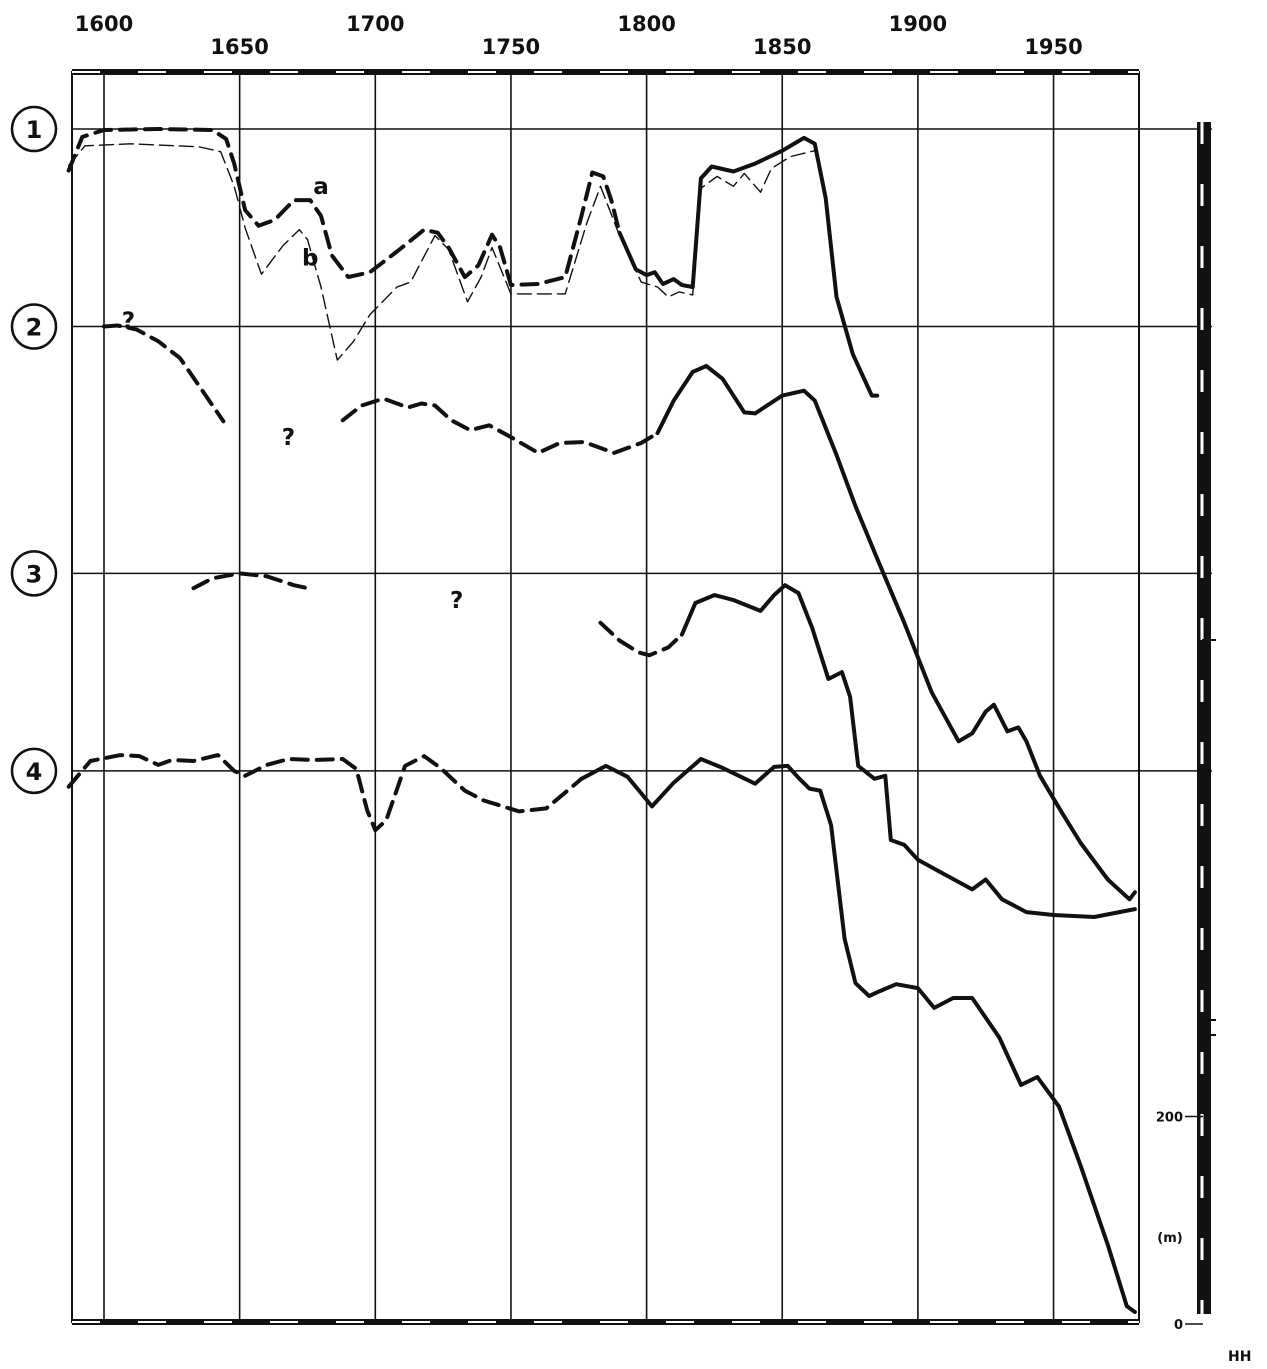 This screenshot has width=1267, height=1369. I want to click on tick-label-1600: 1600, so click(104, 24).